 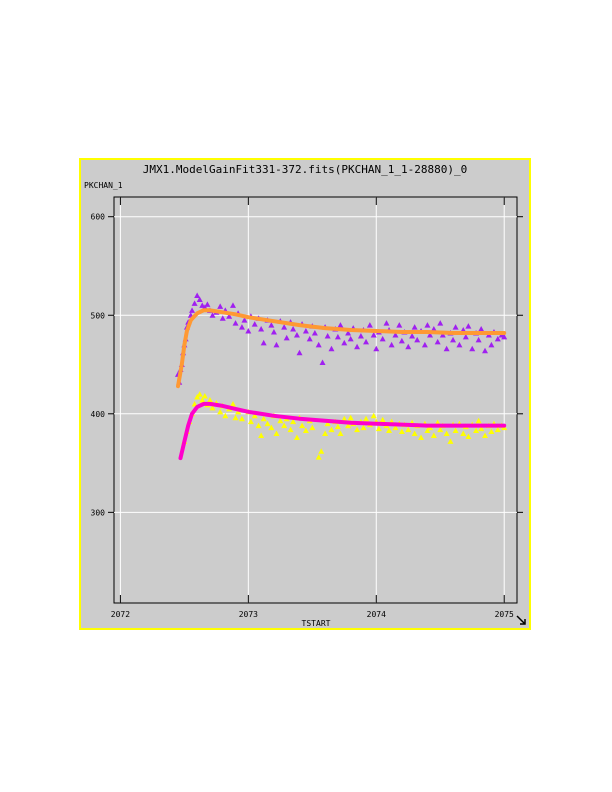 I want to click on x-tick-label: 2074, so click(x=376, y=614).